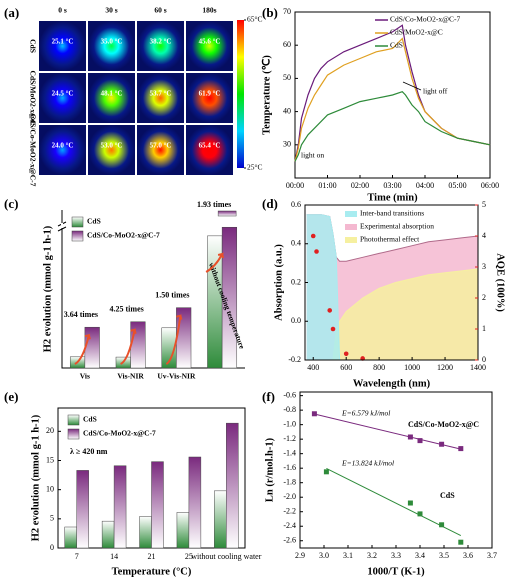  I want to click on x-axis-label: Time (min), so click(392, 197).